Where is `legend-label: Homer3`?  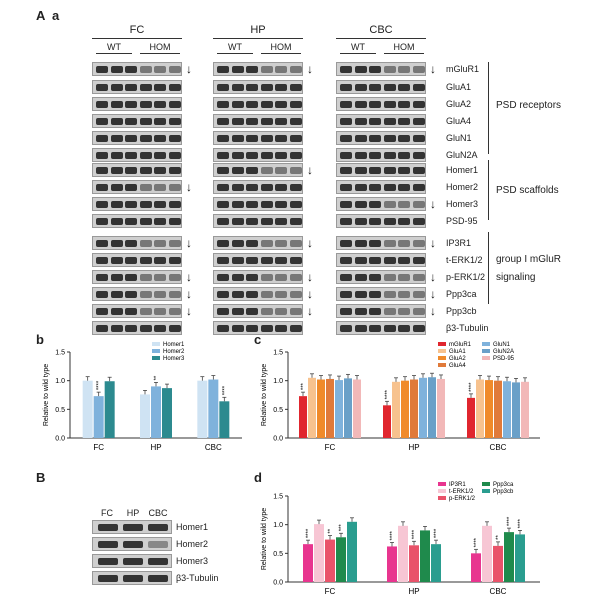
legend-label: Homer3 is located at coordinates (174, 359).